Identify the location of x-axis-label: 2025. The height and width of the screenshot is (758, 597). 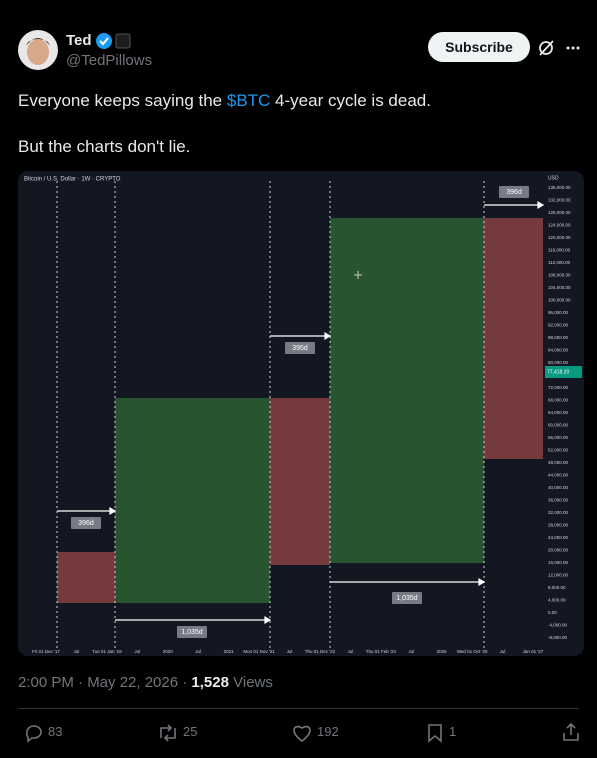
(442, 651).